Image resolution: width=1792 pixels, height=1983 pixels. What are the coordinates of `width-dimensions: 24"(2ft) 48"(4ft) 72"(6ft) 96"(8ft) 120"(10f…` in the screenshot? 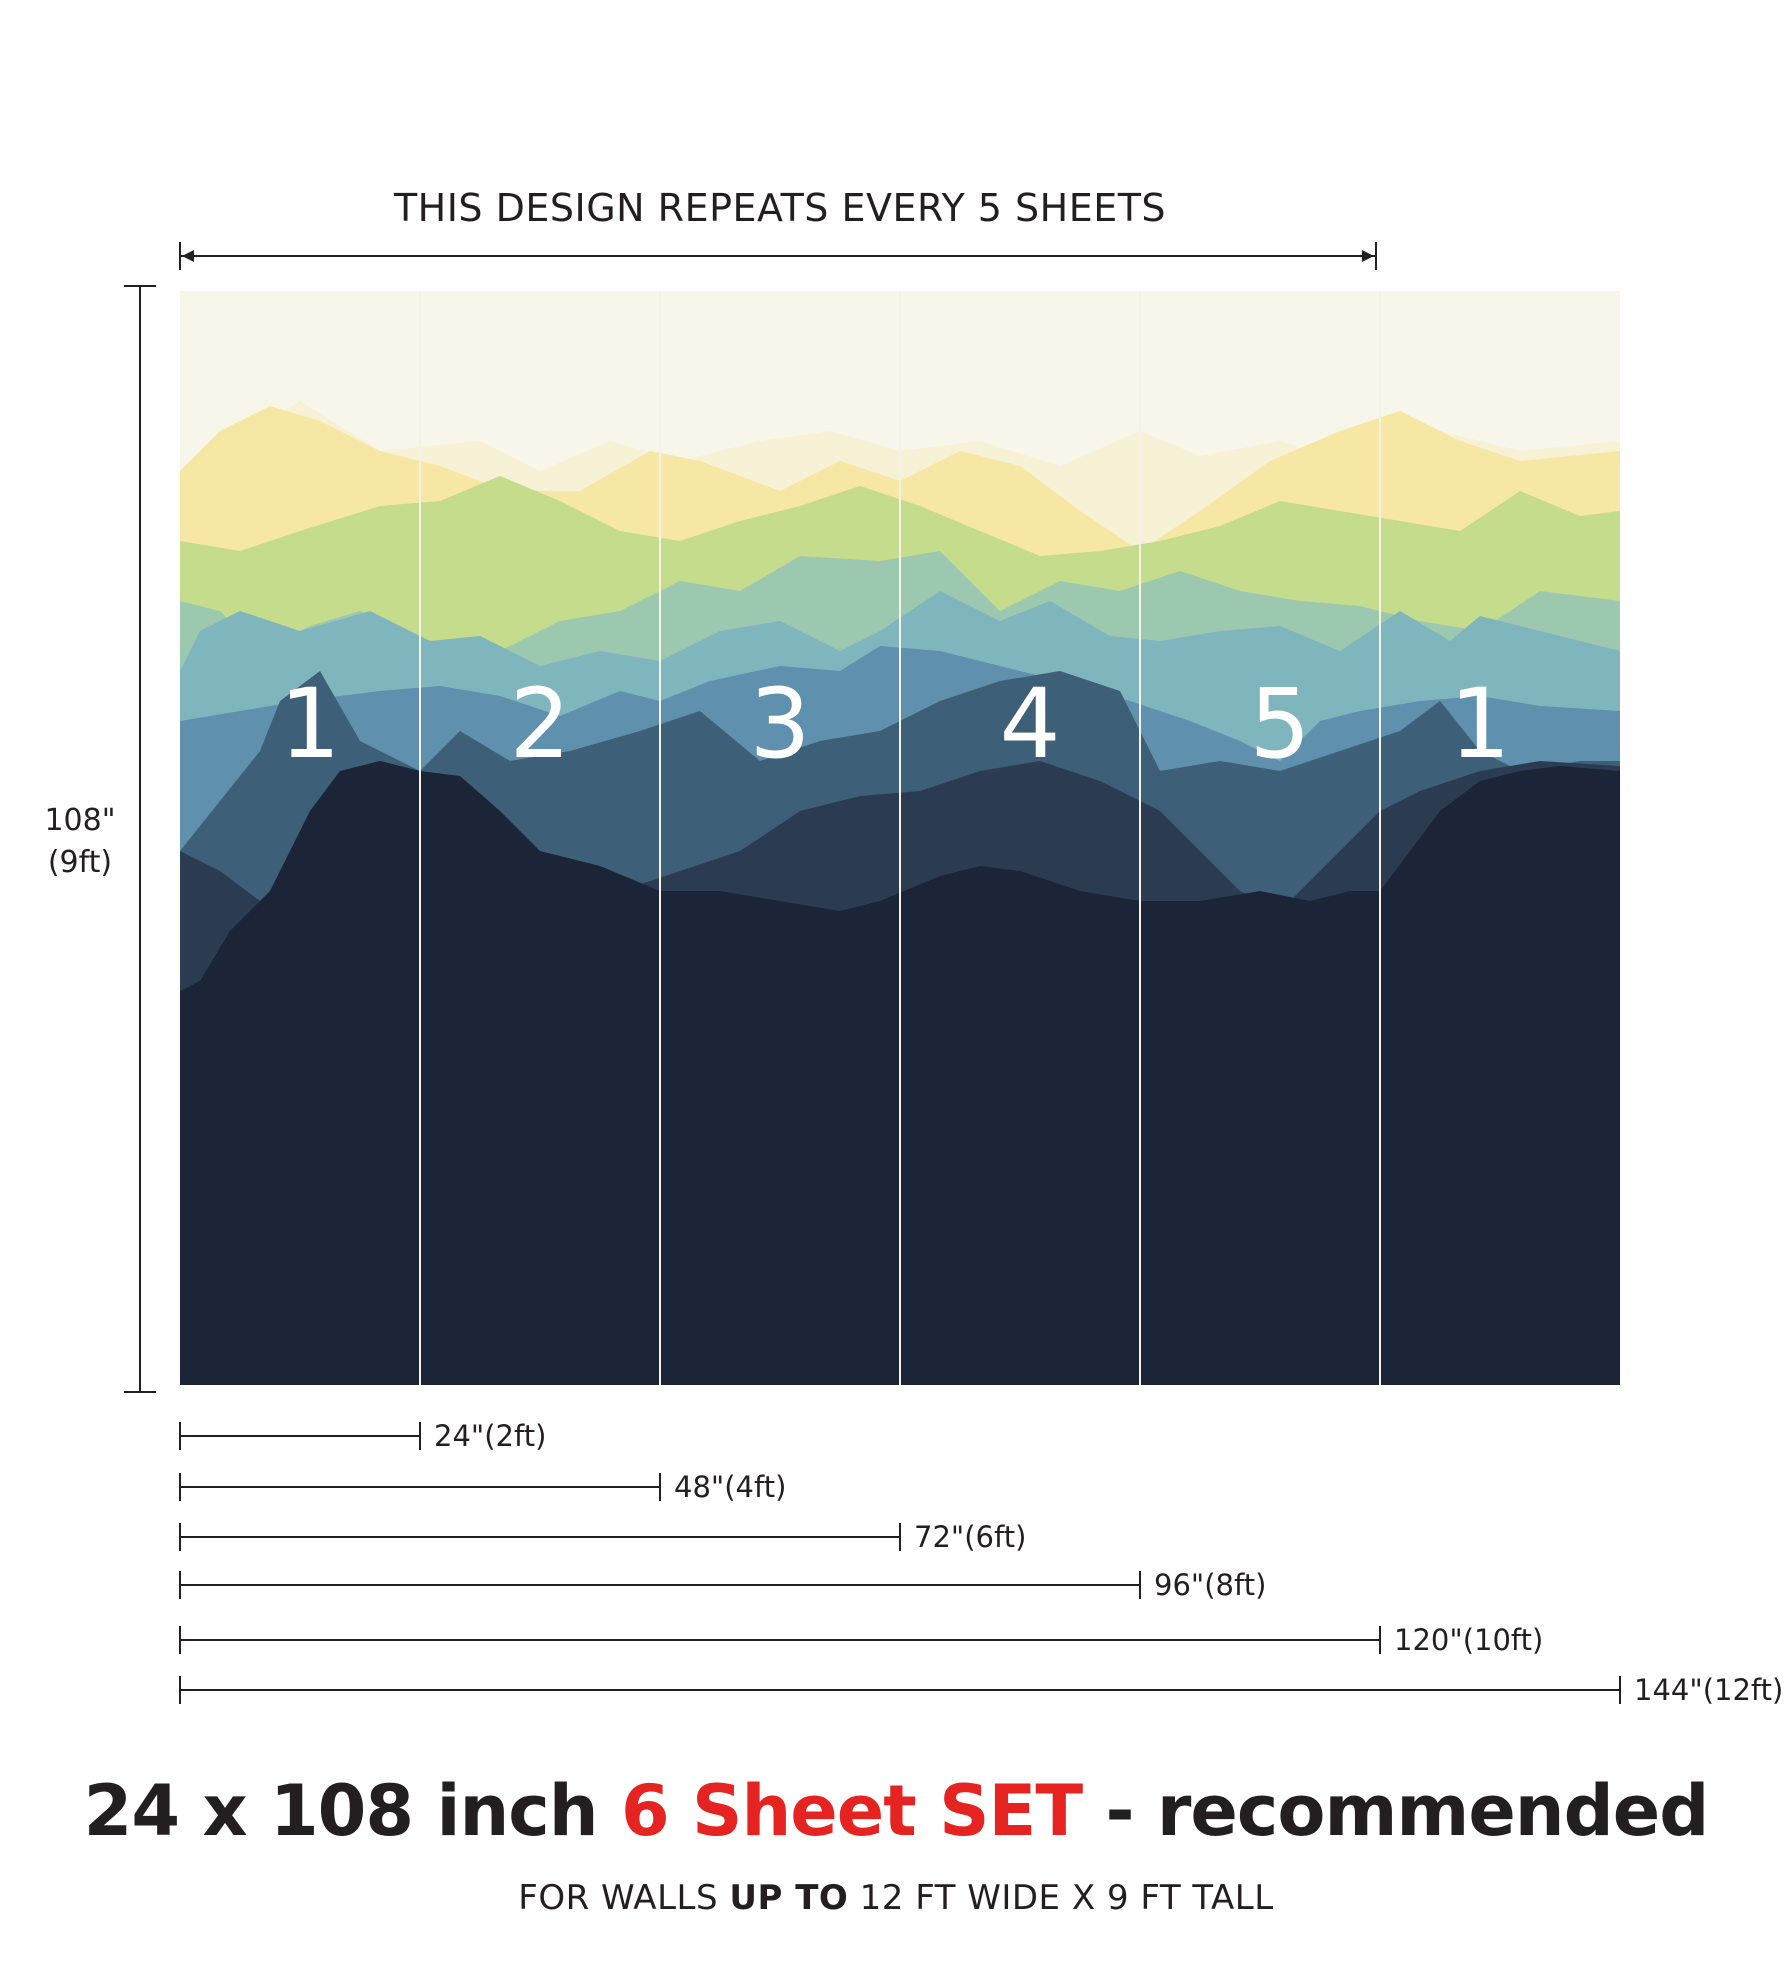 It's located at (981, 1563).